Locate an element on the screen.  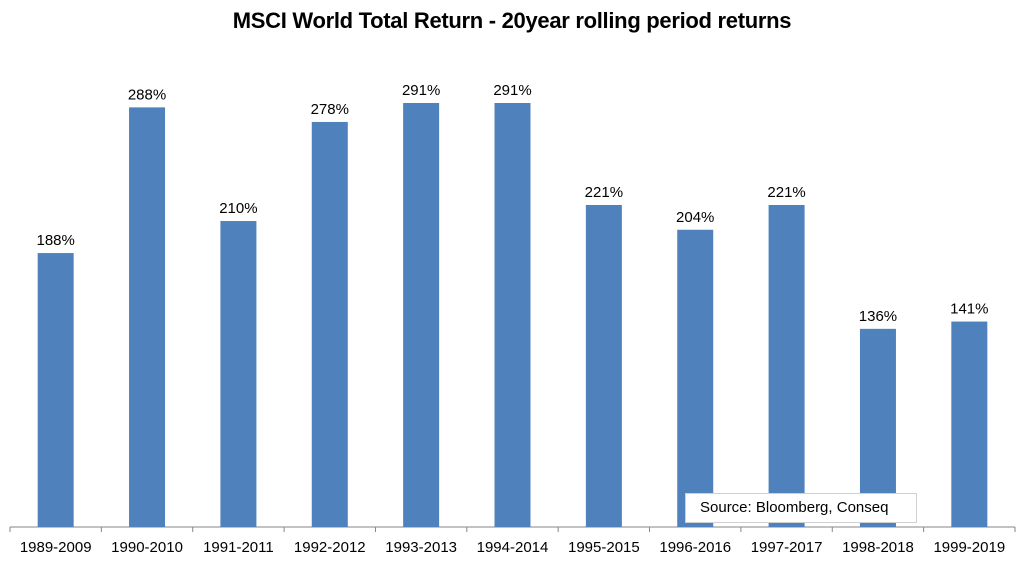
source-annotation: Source: Bloomberg, Conseq is located at coordinates (801, 508).